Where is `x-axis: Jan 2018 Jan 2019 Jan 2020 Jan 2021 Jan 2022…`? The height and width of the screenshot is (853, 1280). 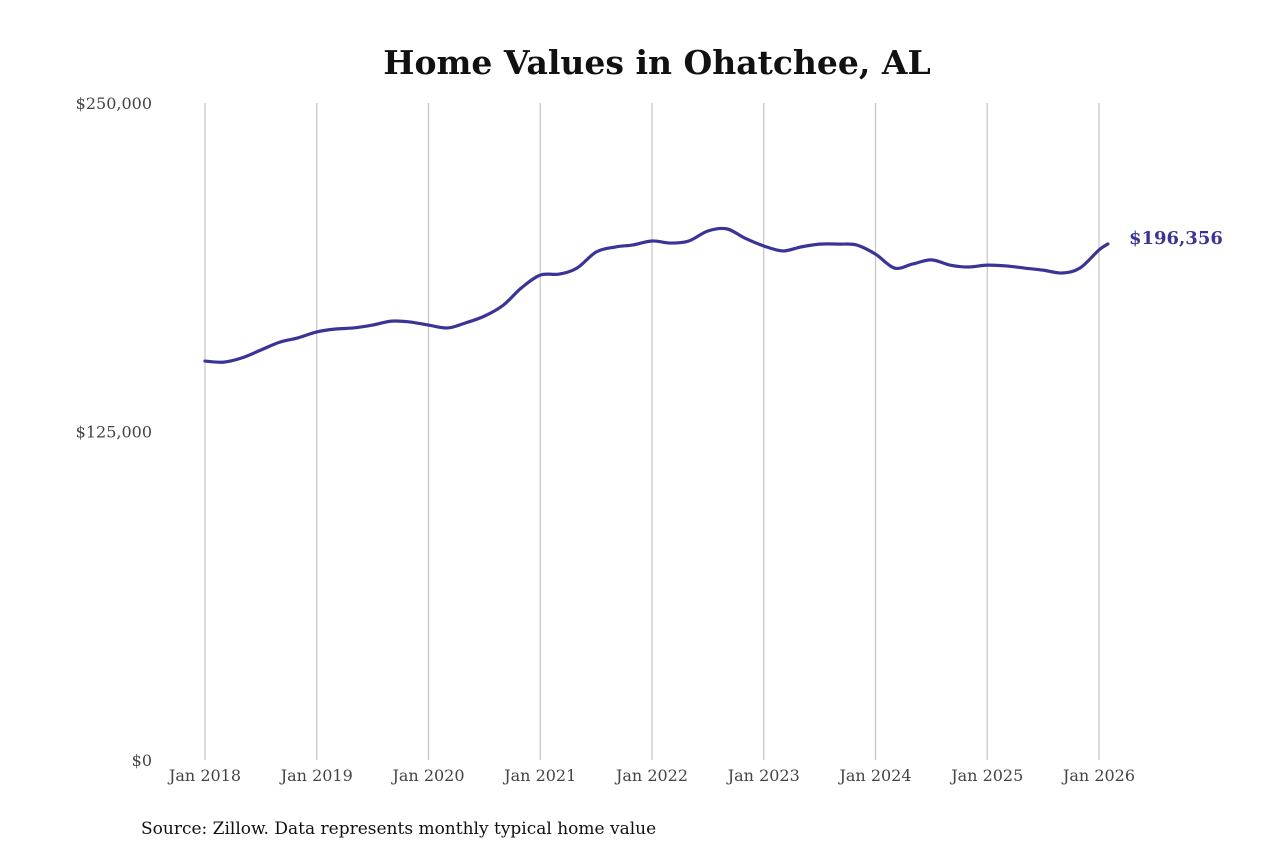 x-axis: Jan 2018 Jan 2019 Jan 2020 Jan 2021 Jan 2022… is located at coordinates (651, 775).